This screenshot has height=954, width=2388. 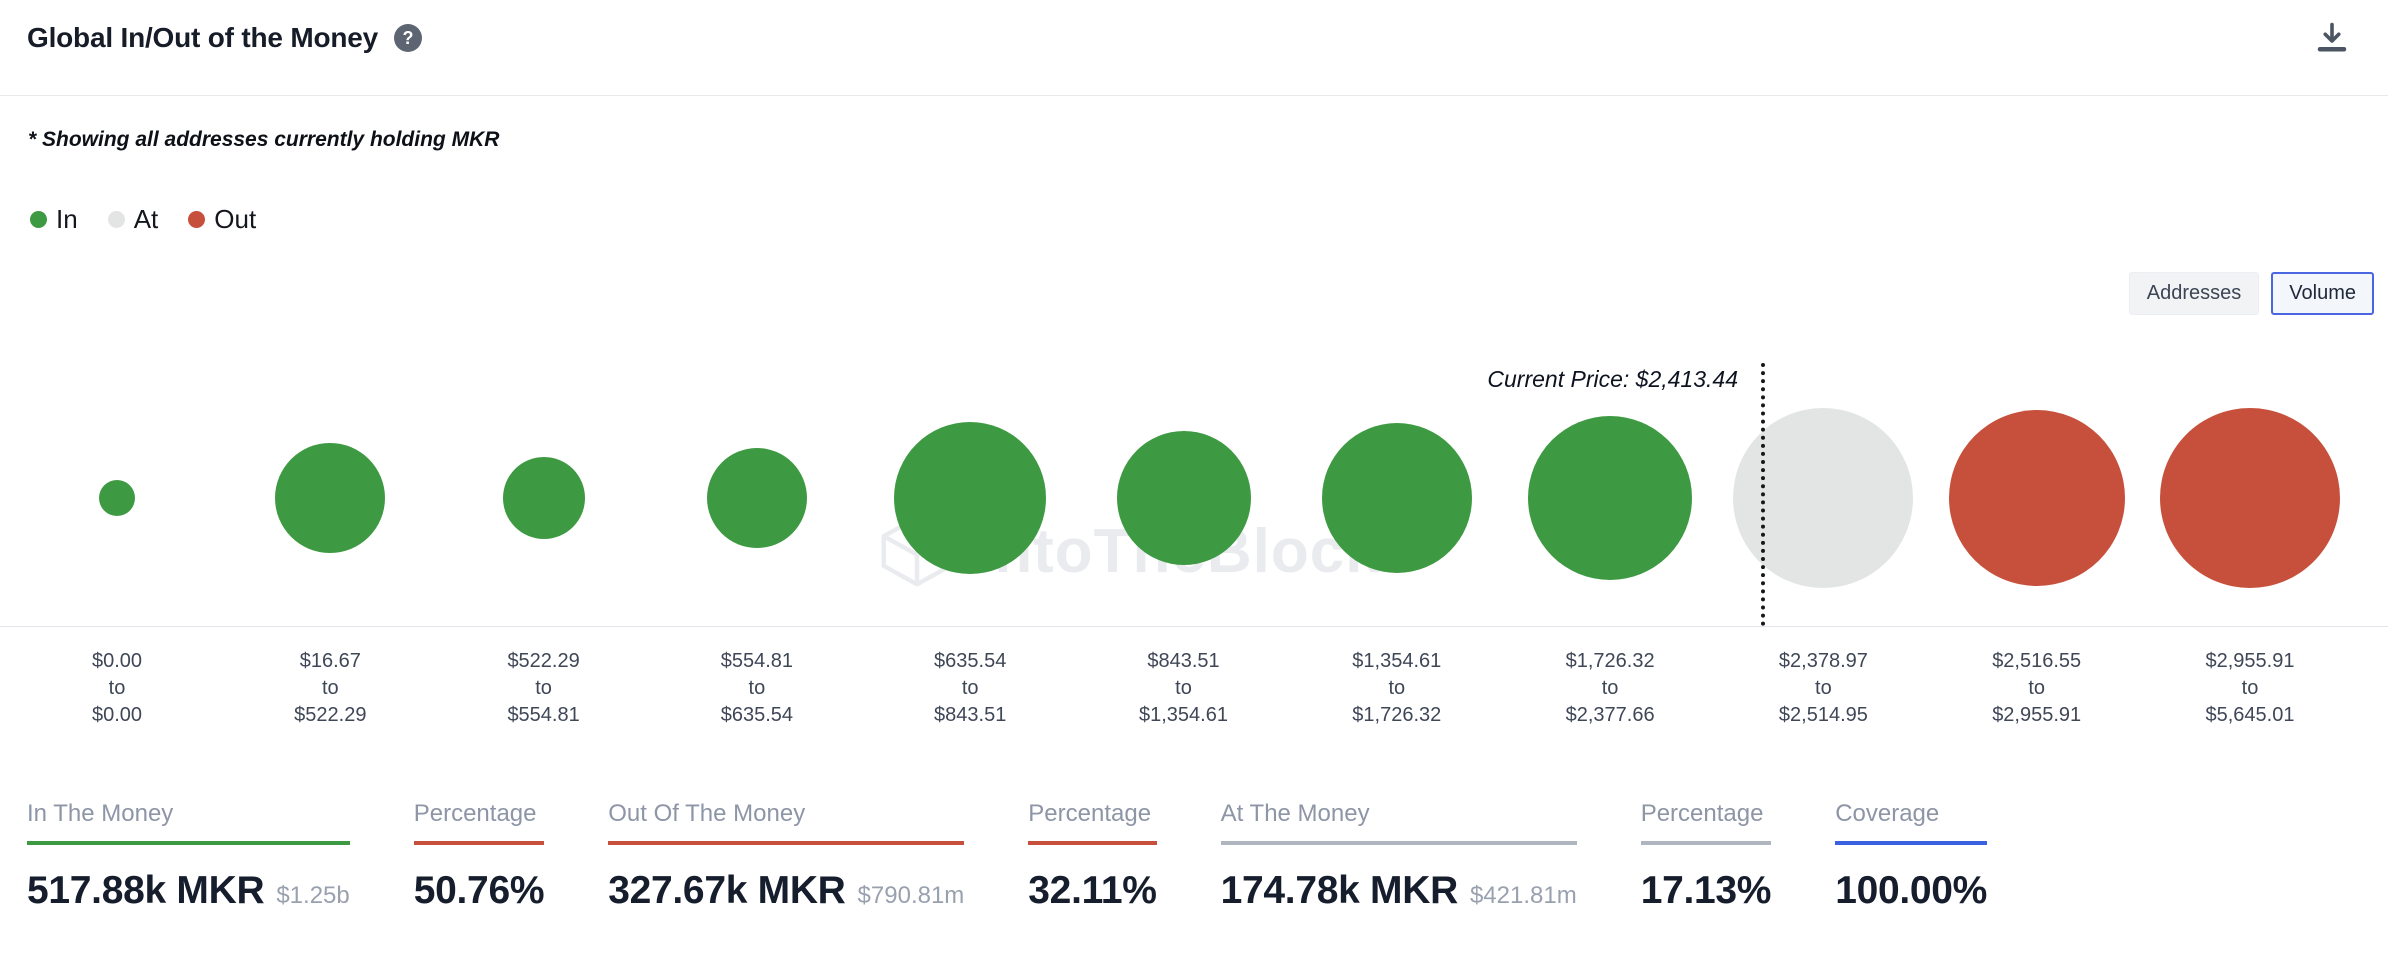 What do you see at coordinates (197, 219) in the screenshot?
I see `legend-dot-out-icon` at bounding box center [197, 219].